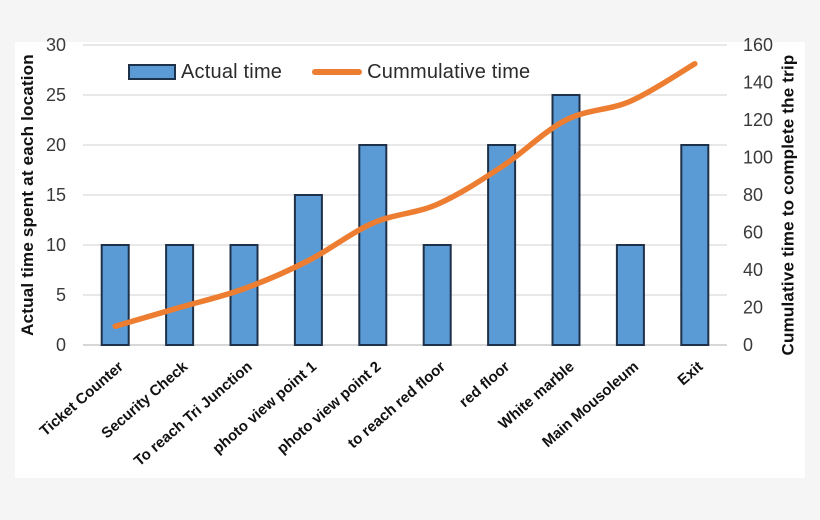  What do you see at coordinates (56, 95) in the screenshot?
I see `left-tick-label: 25` at bounding box center [56, 95].